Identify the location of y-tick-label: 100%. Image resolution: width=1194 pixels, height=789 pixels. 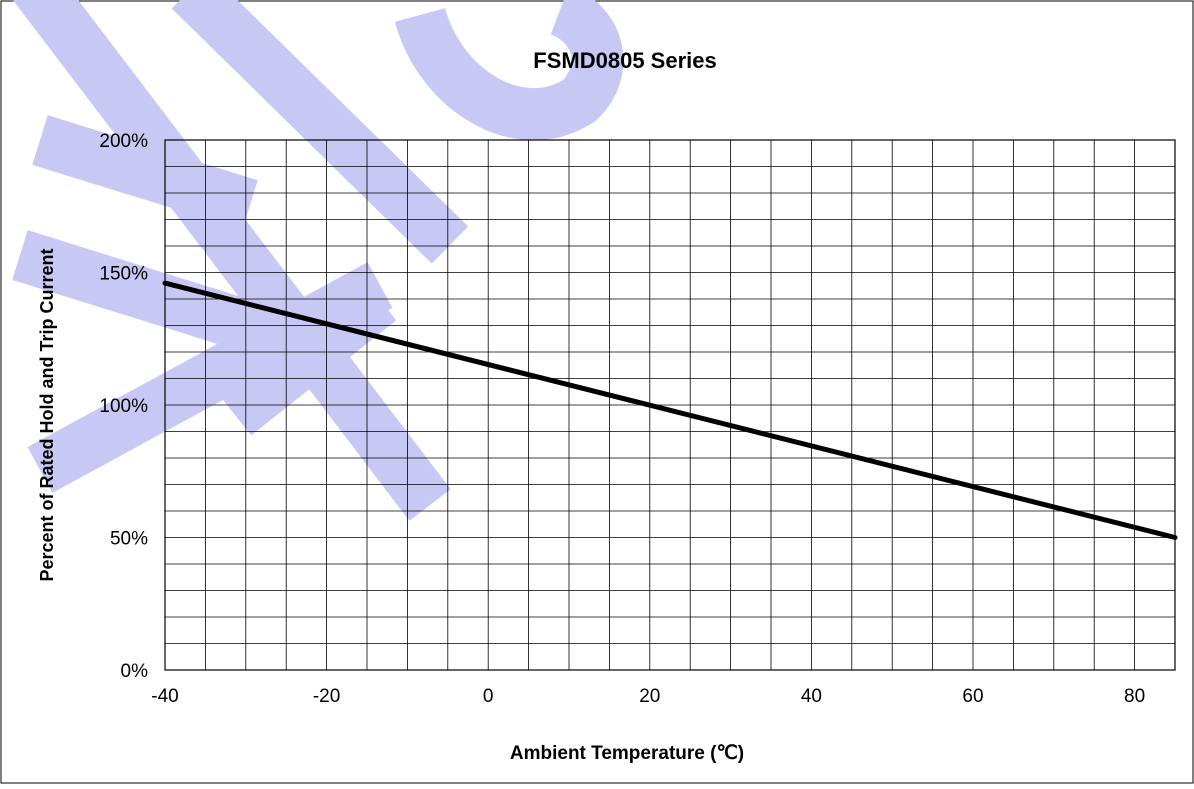
(123, 406).